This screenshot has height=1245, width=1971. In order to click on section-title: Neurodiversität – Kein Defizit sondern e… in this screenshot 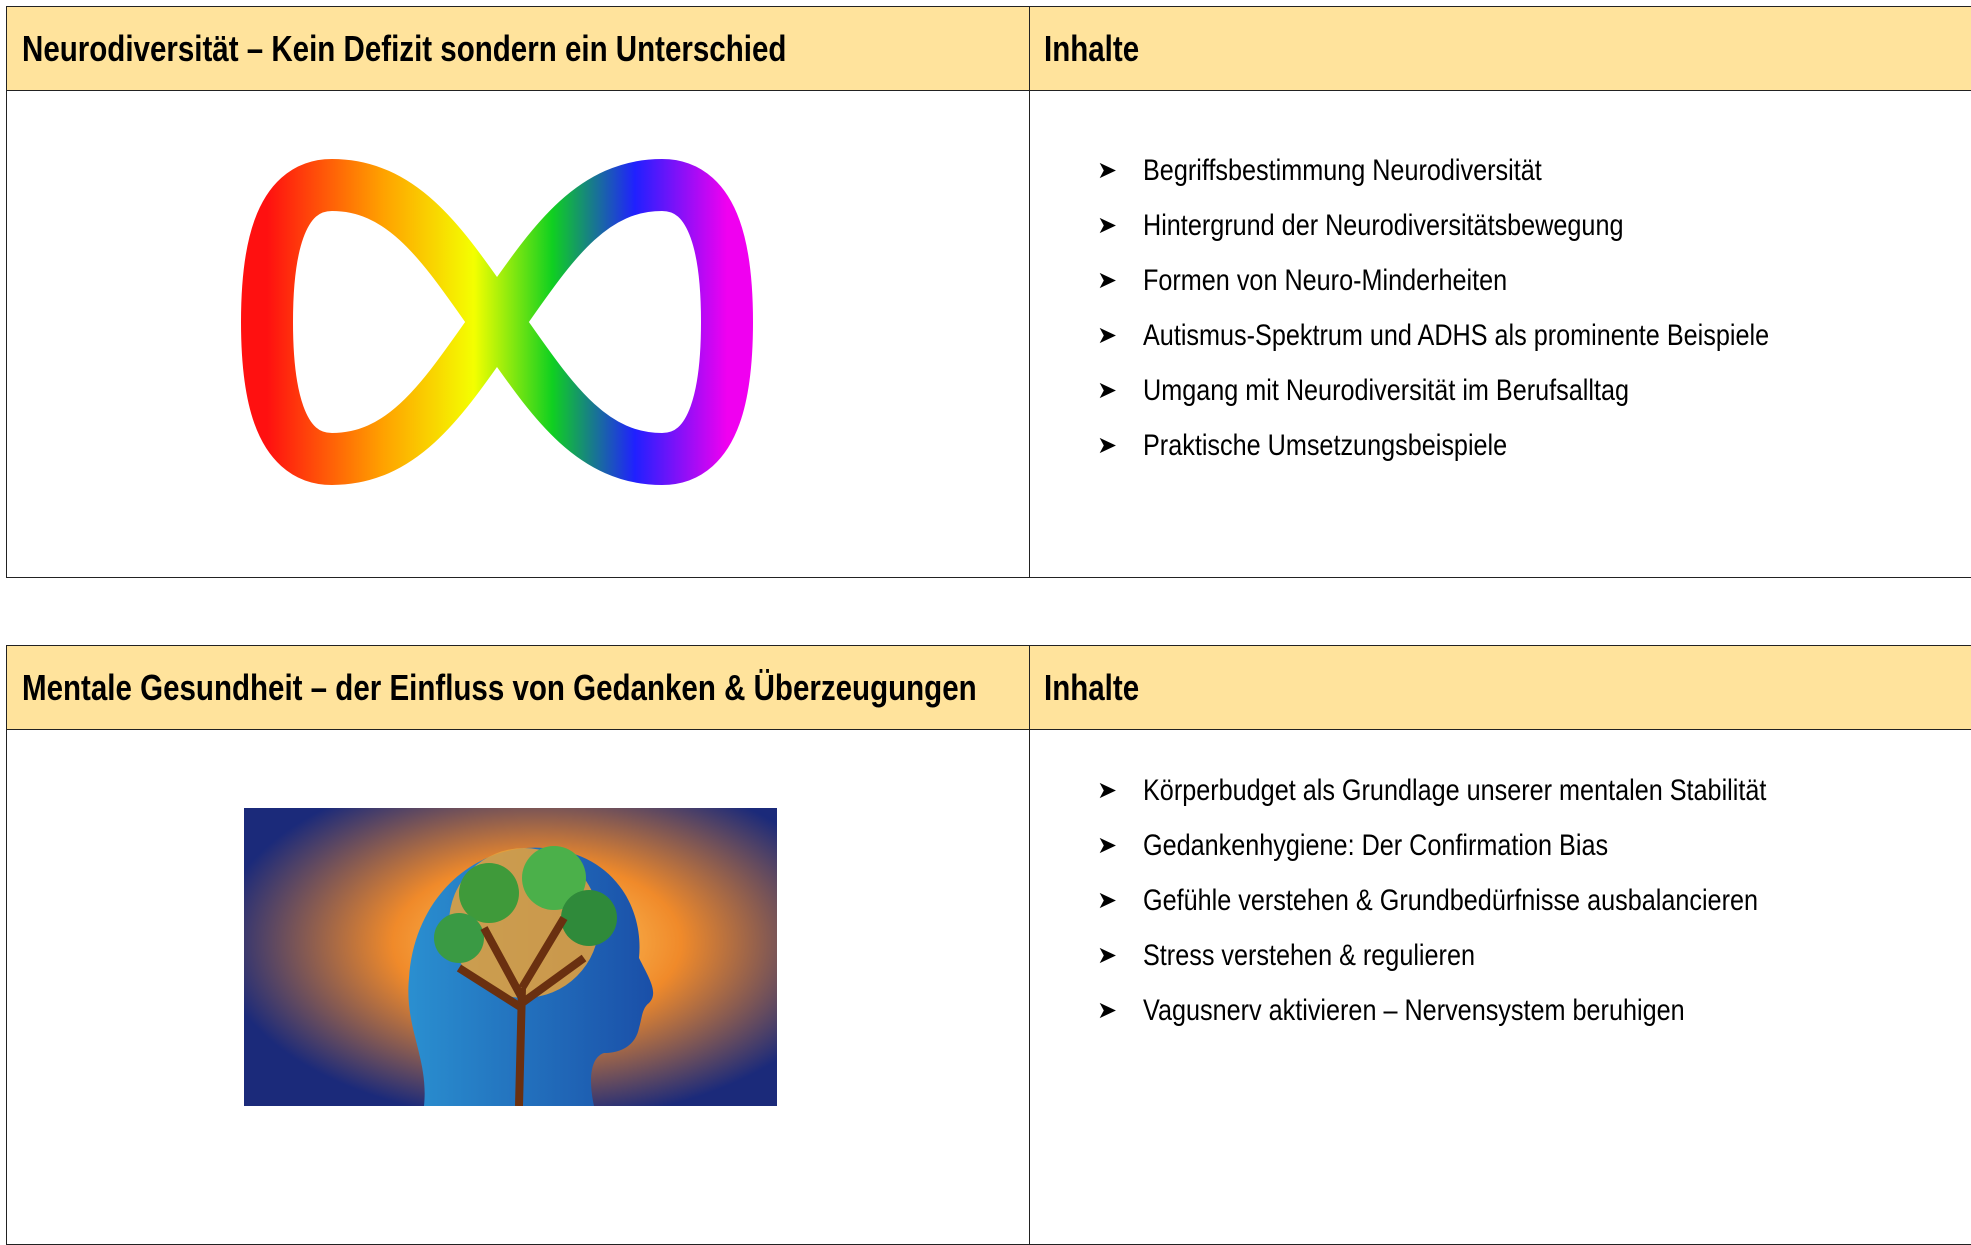, I will do `click(404, 48)`.